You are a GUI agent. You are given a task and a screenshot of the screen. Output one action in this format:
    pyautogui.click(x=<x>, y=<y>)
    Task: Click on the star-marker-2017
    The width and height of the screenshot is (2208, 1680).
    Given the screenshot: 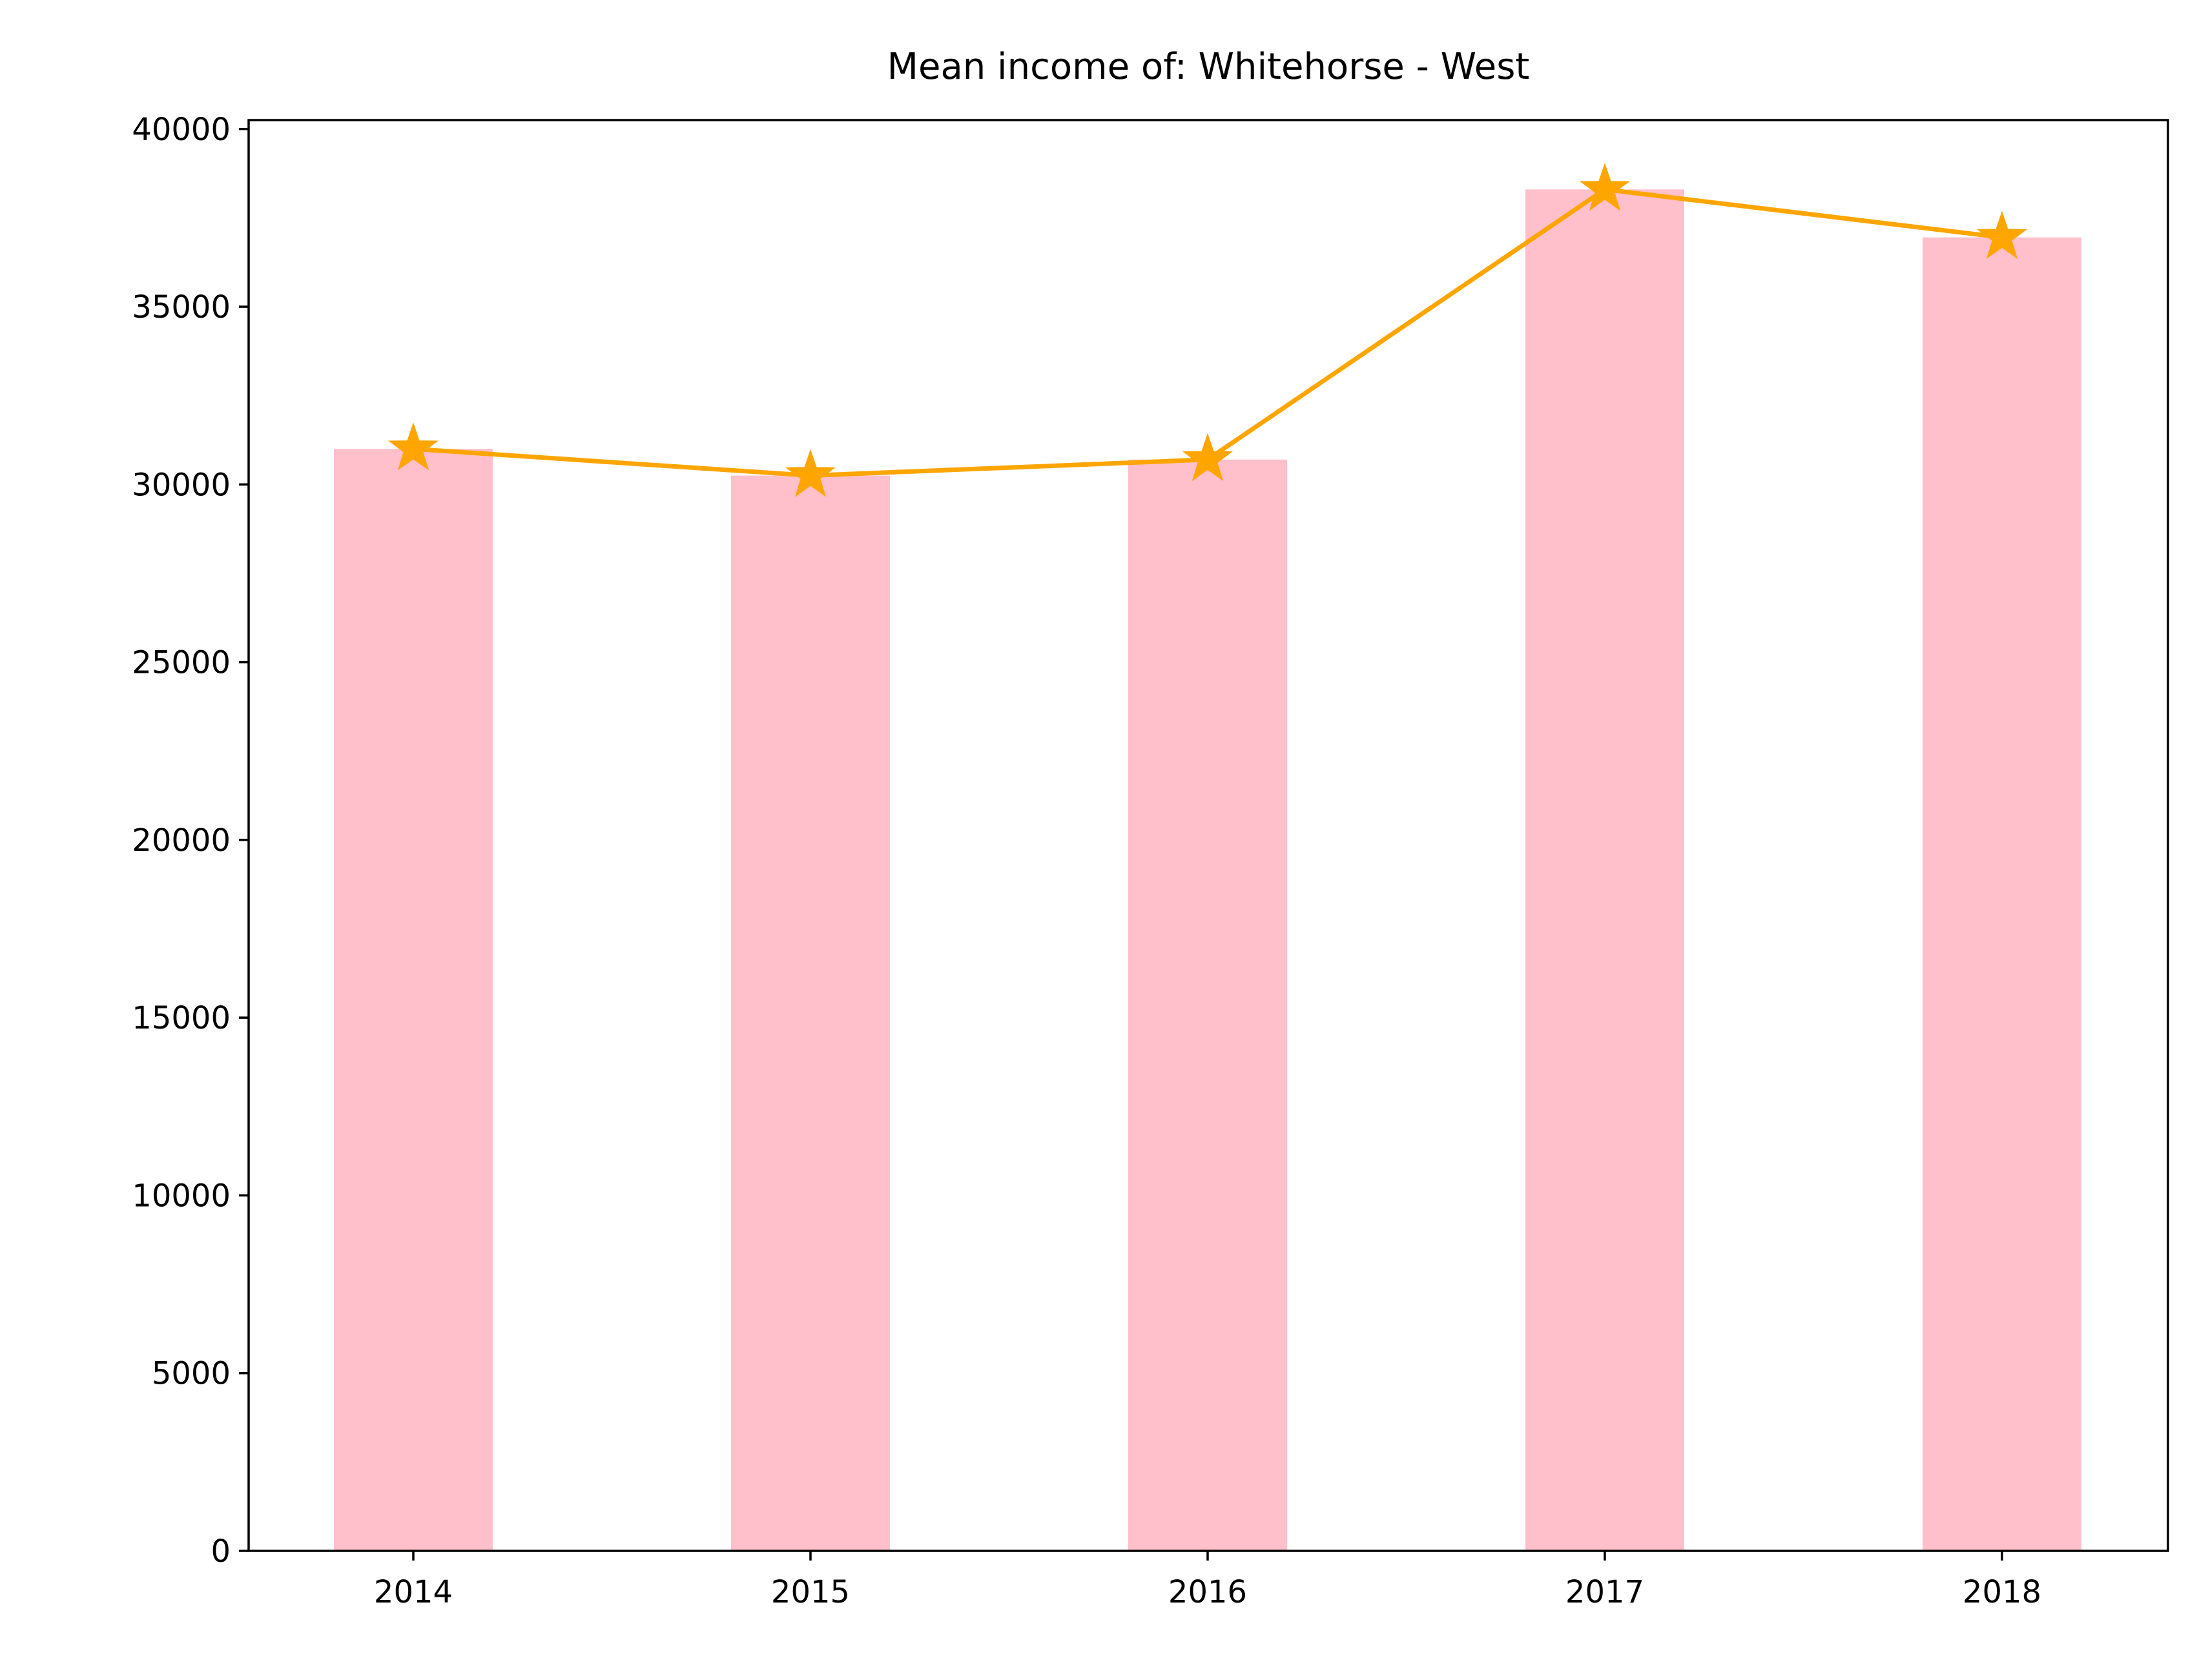 What is the action you would take?
    pyautogui.click(x=1605, y=187)
    